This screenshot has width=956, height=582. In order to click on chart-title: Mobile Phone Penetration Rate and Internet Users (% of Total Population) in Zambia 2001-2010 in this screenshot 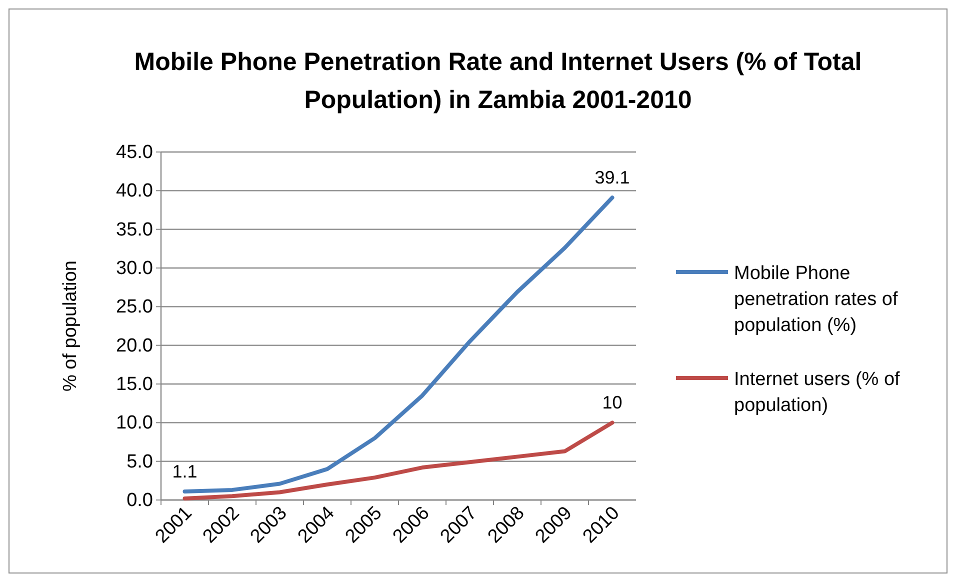, I will do `click(498, 81)`.